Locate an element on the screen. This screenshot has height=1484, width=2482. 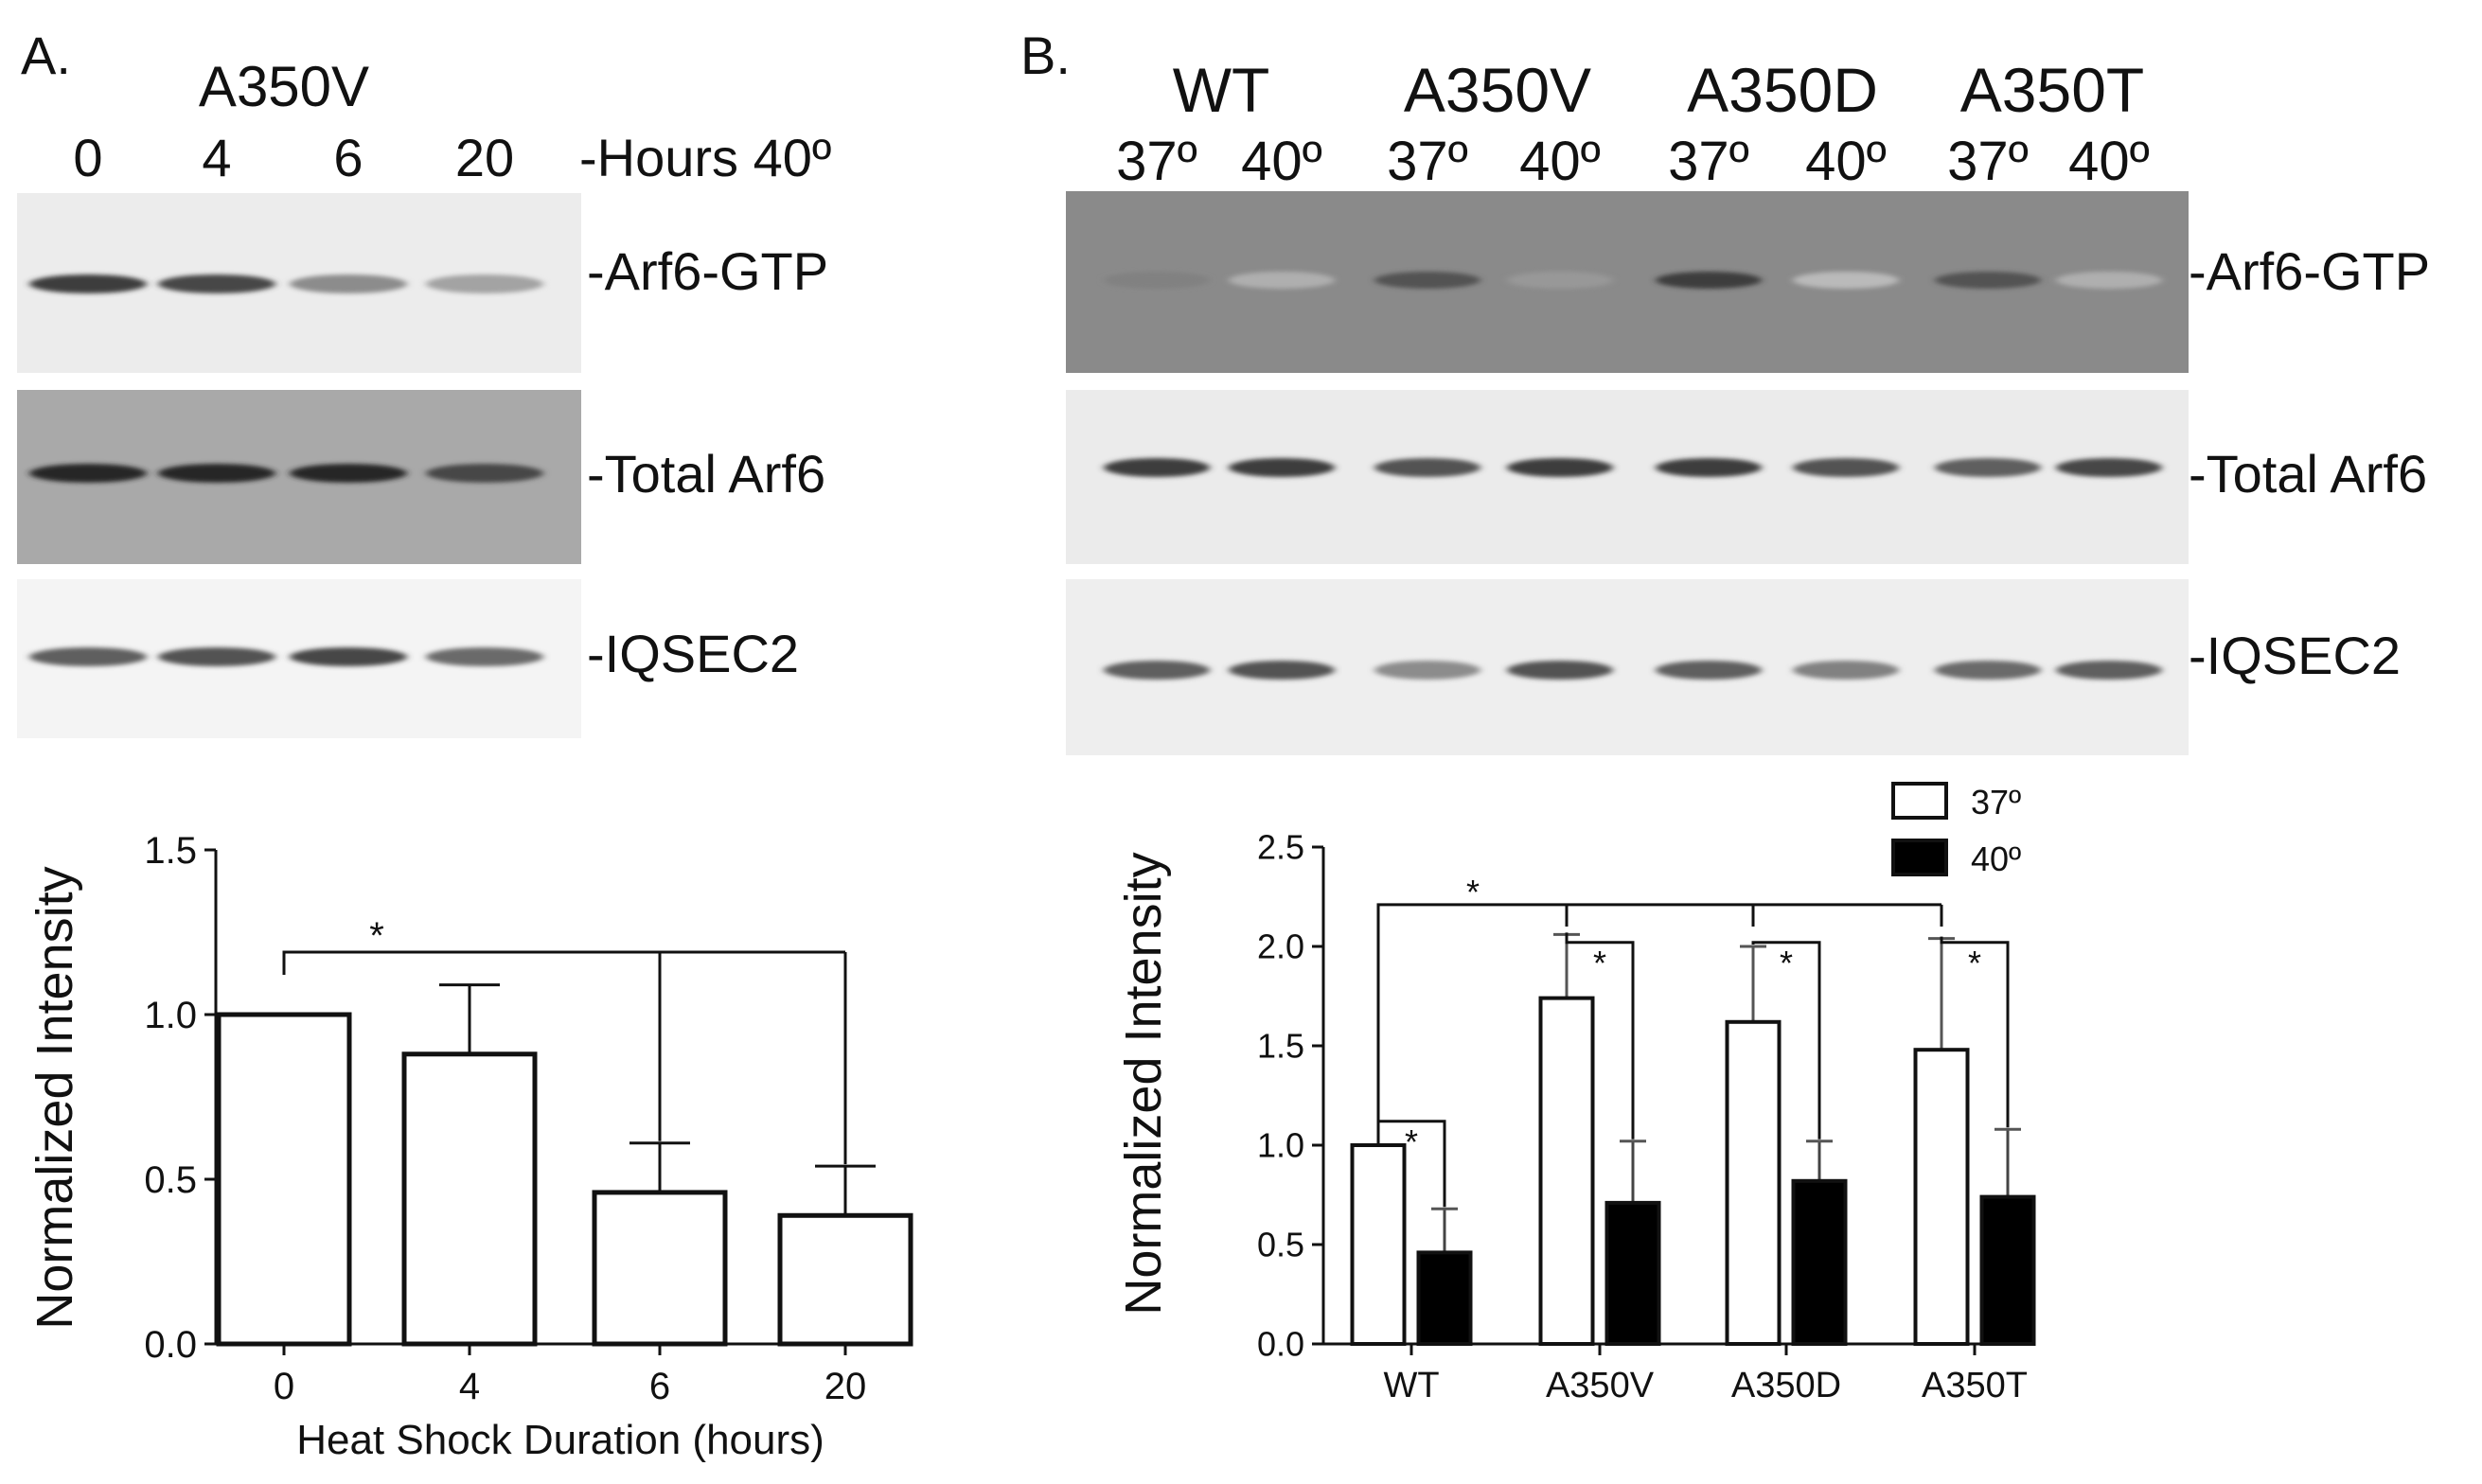
x-tick-label: 4 is located at coordinates (469, 1386).